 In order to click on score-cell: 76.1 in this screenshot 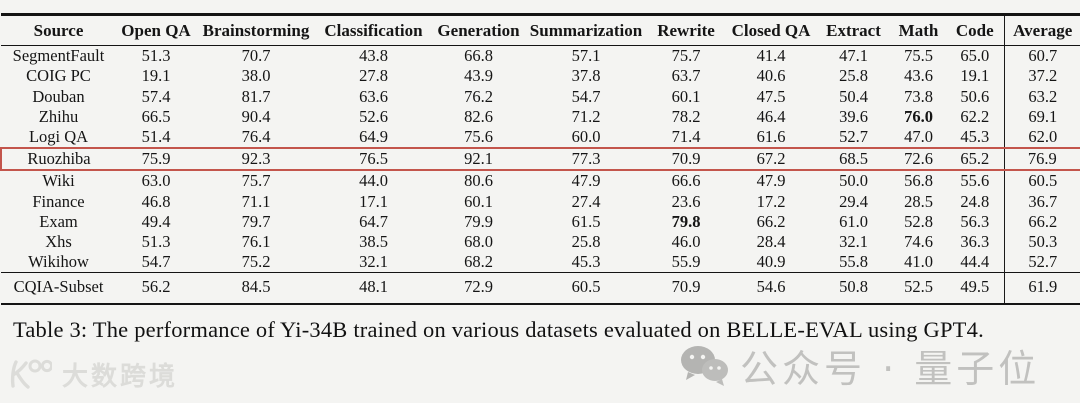, I will do `click(256, 242)`.